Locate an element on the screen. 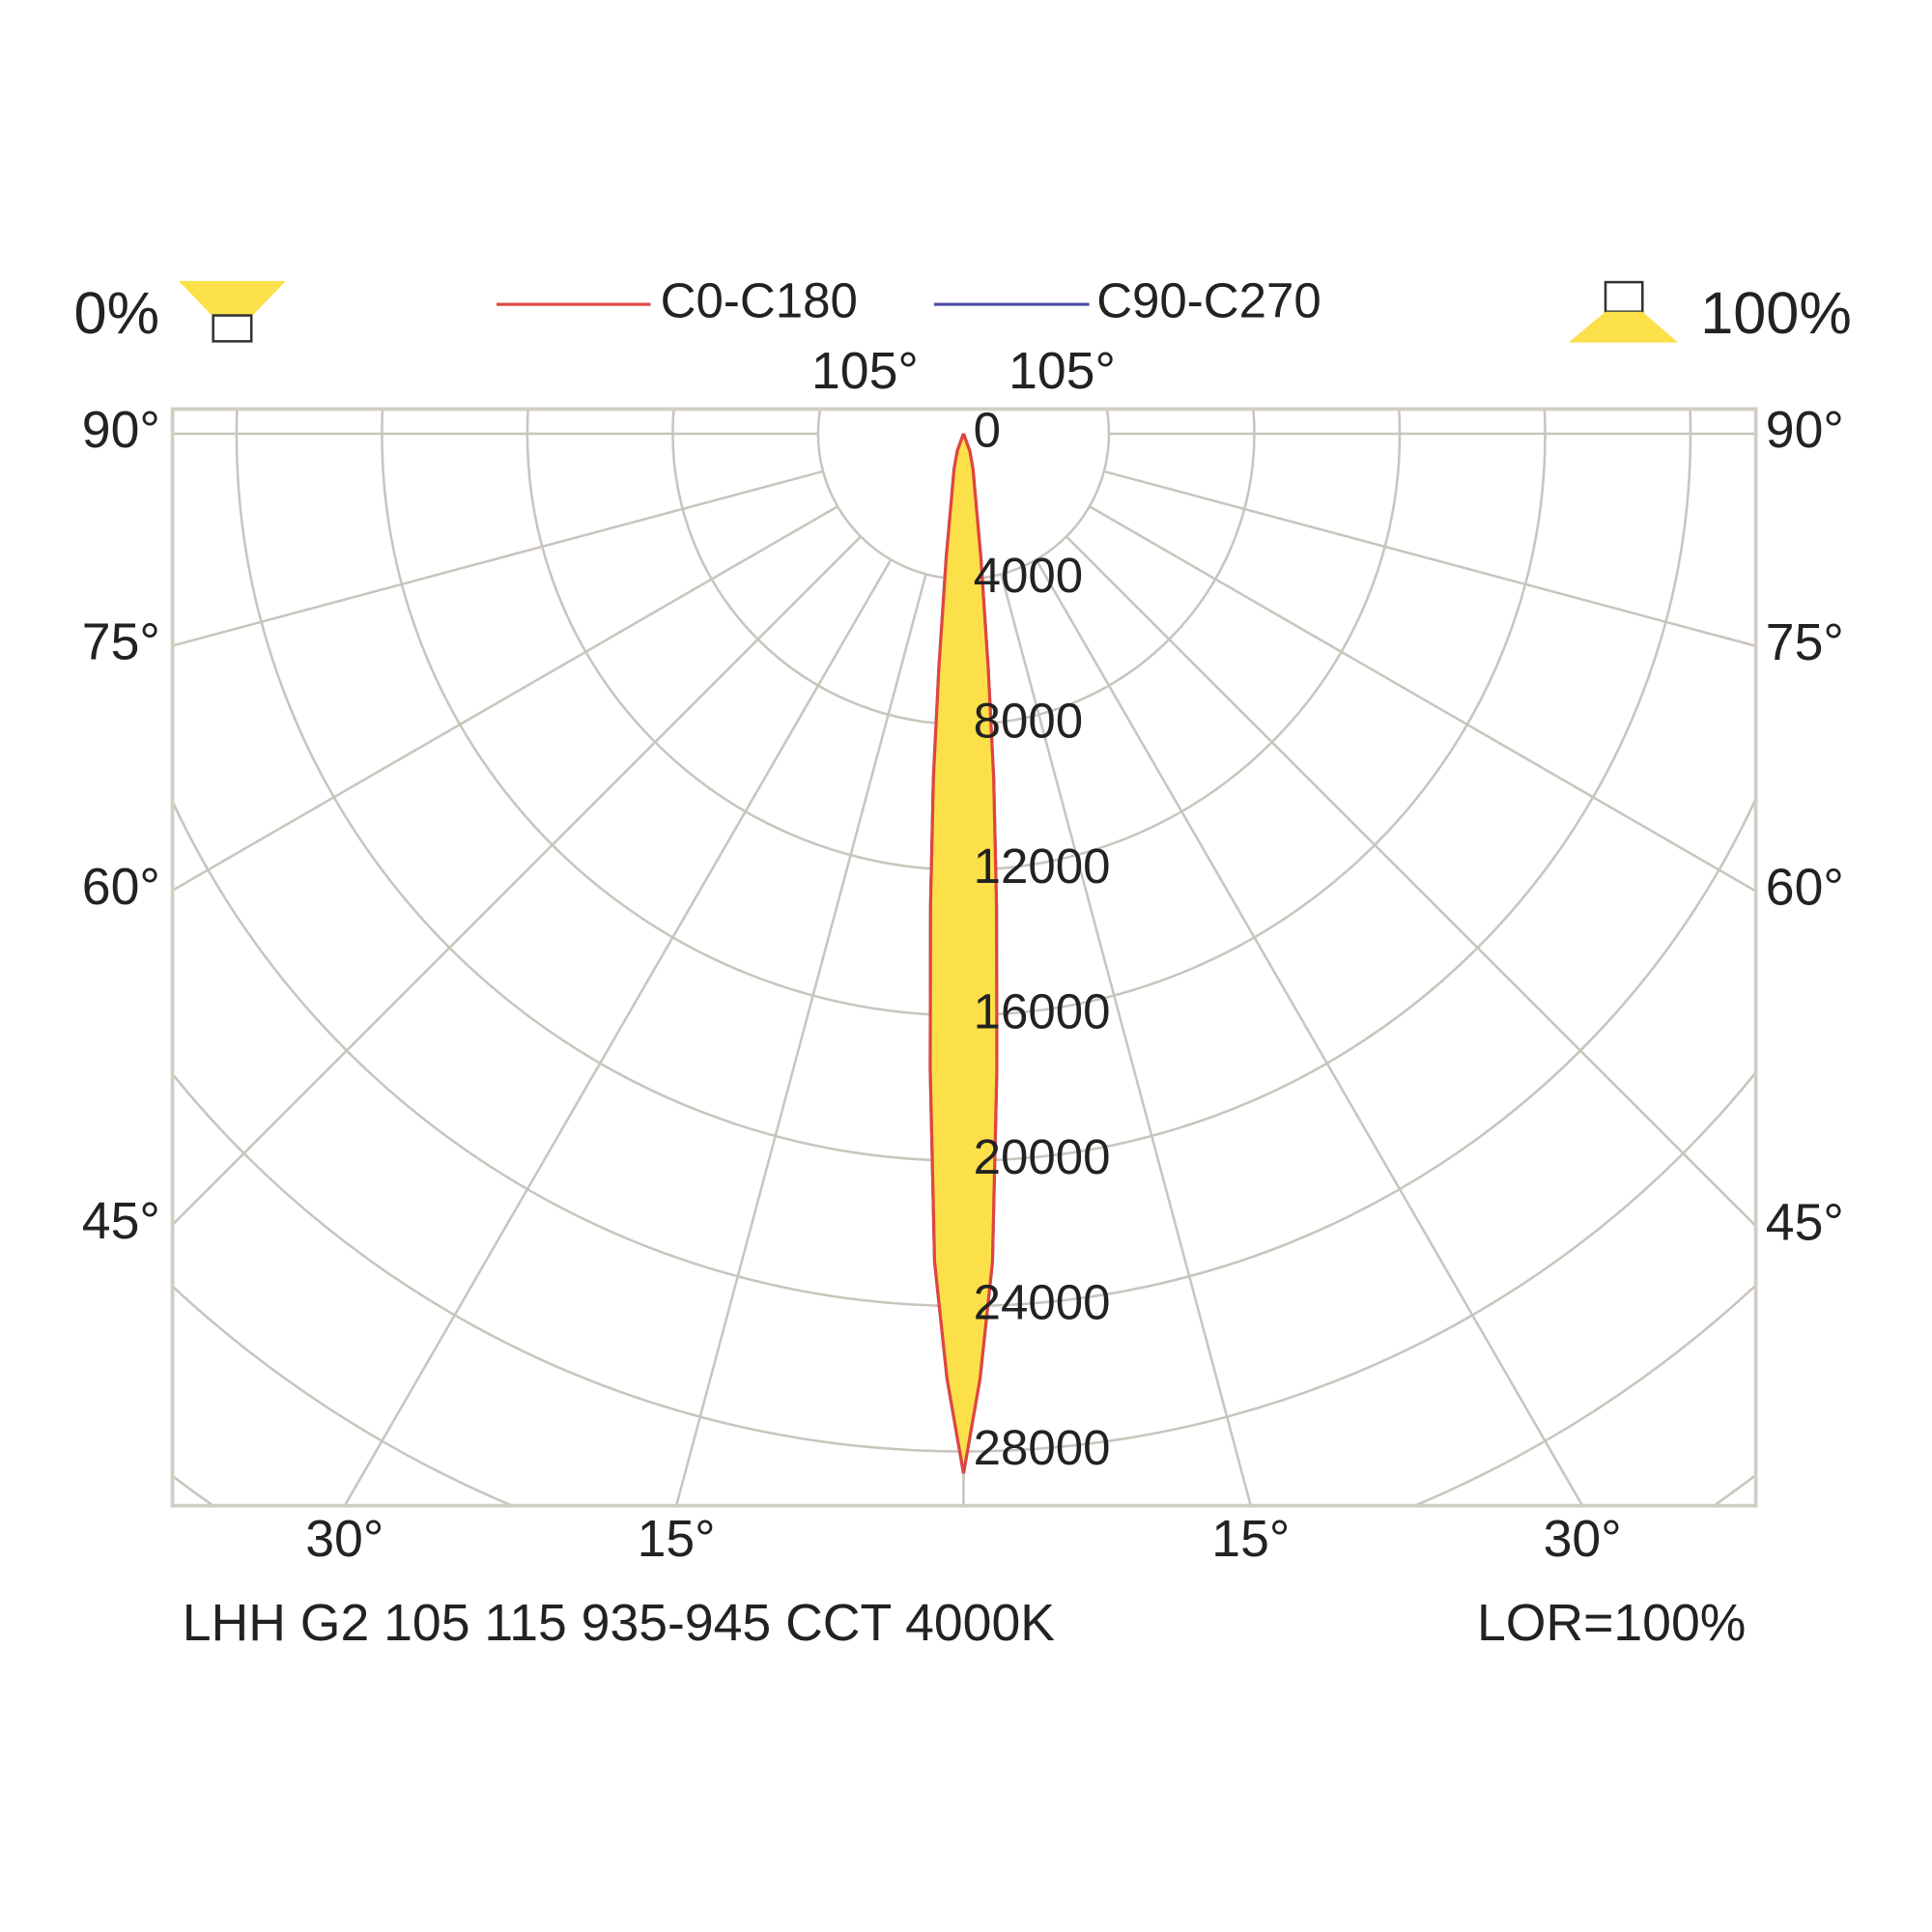 The image size is (1932, 1932). legend-label: C0-C180 is located at coordinates (759, 300).